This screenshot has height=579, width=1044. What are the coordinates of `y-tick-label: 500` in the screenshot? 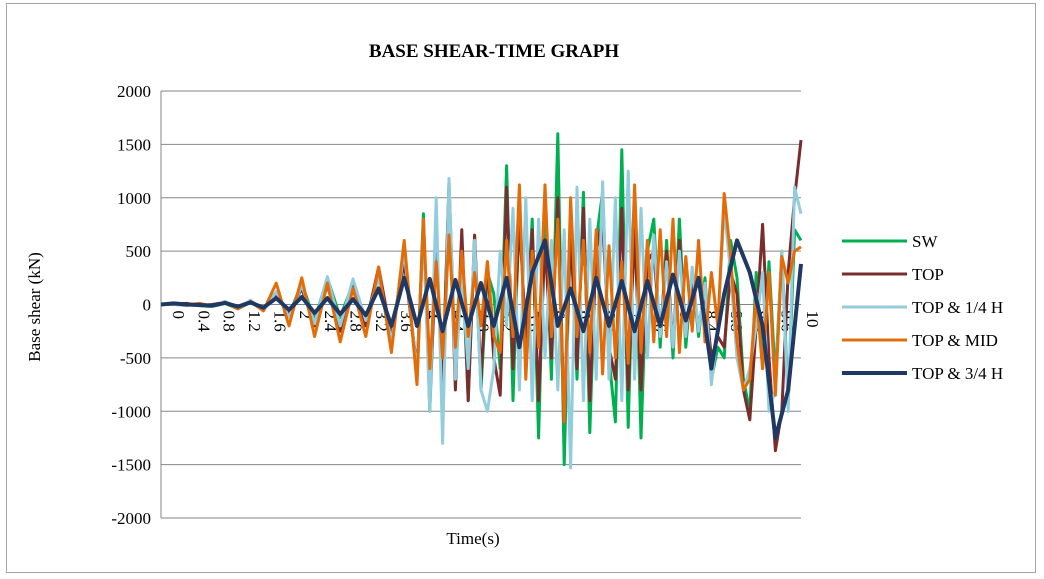 It's located at (139, 251).